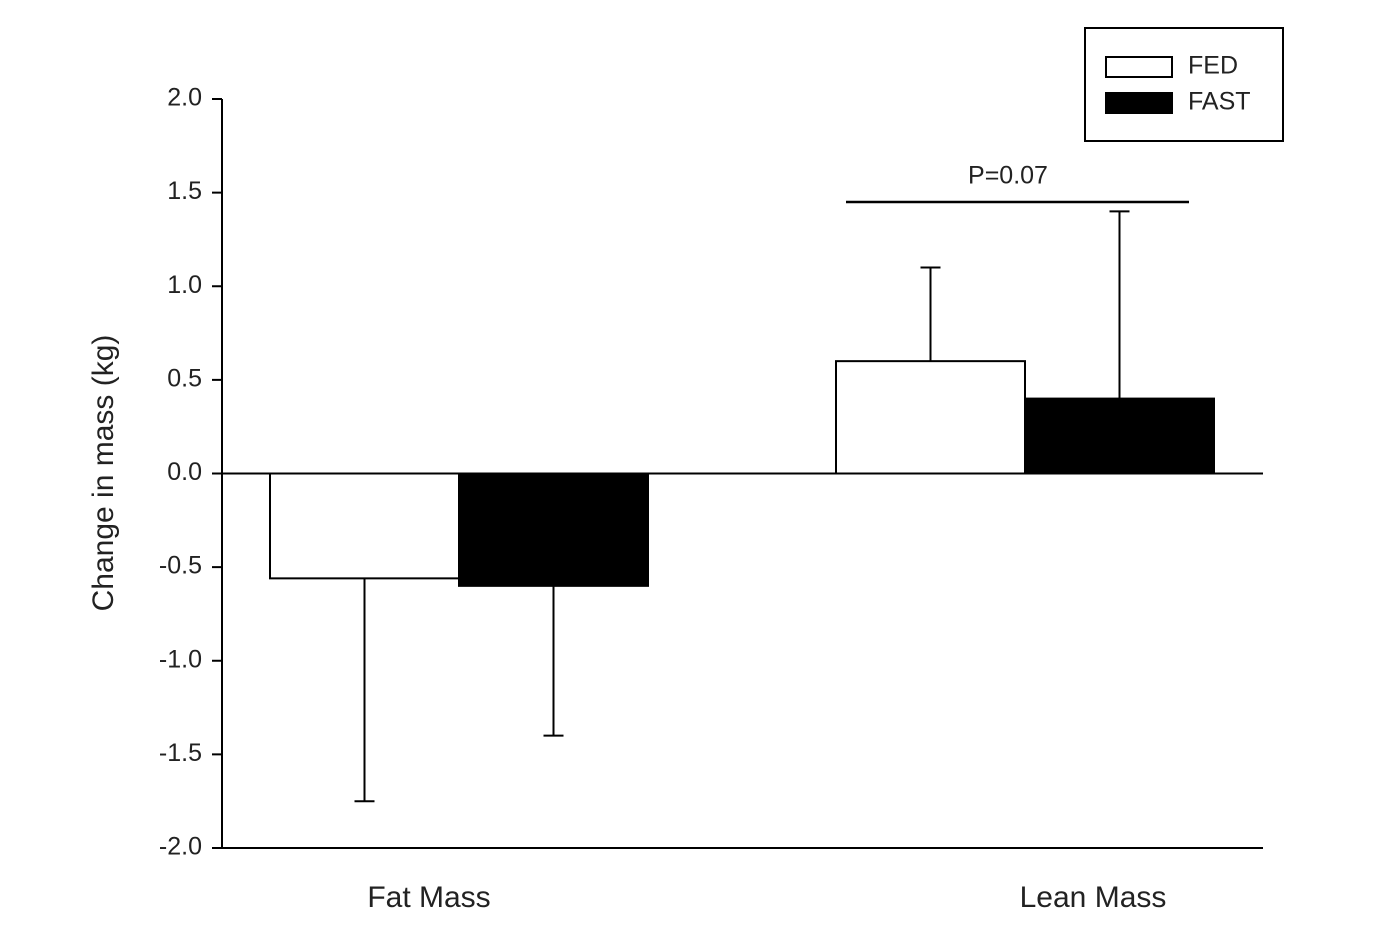 This screenshot has width=1389, height=946. I want to click on y-tick-label: 1.0, so click(184, 285).